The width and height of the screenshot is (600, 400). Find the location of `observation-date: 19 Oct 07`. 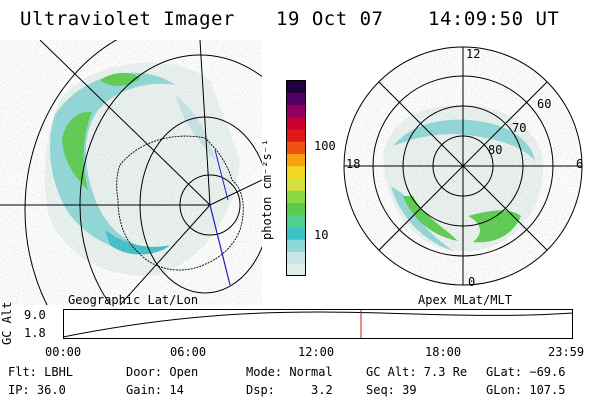

observation-date: 19 Oct 07 is located at coordinates (330, 19).